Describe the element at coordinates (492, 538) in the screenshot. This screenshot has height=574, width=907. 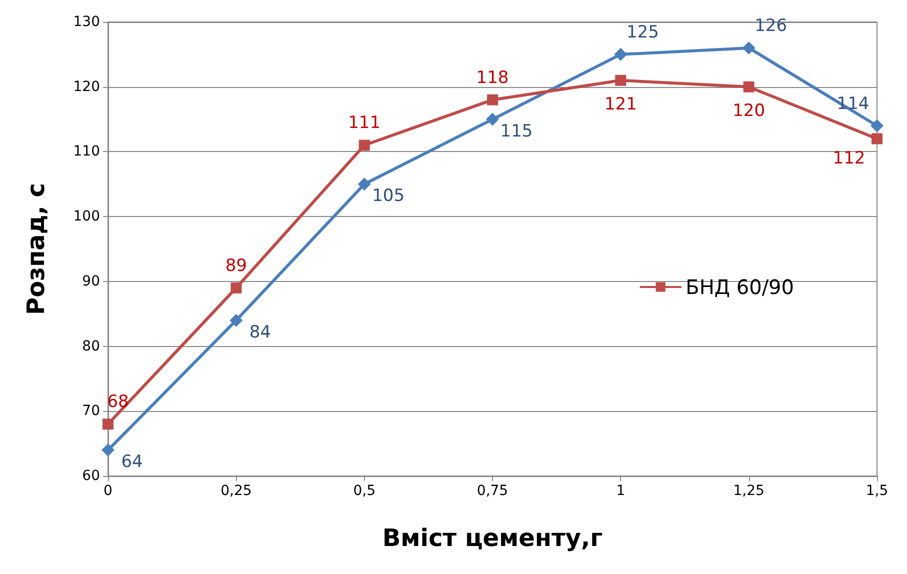
I see `x-axis-title: Вміст цементу,г` at that location.